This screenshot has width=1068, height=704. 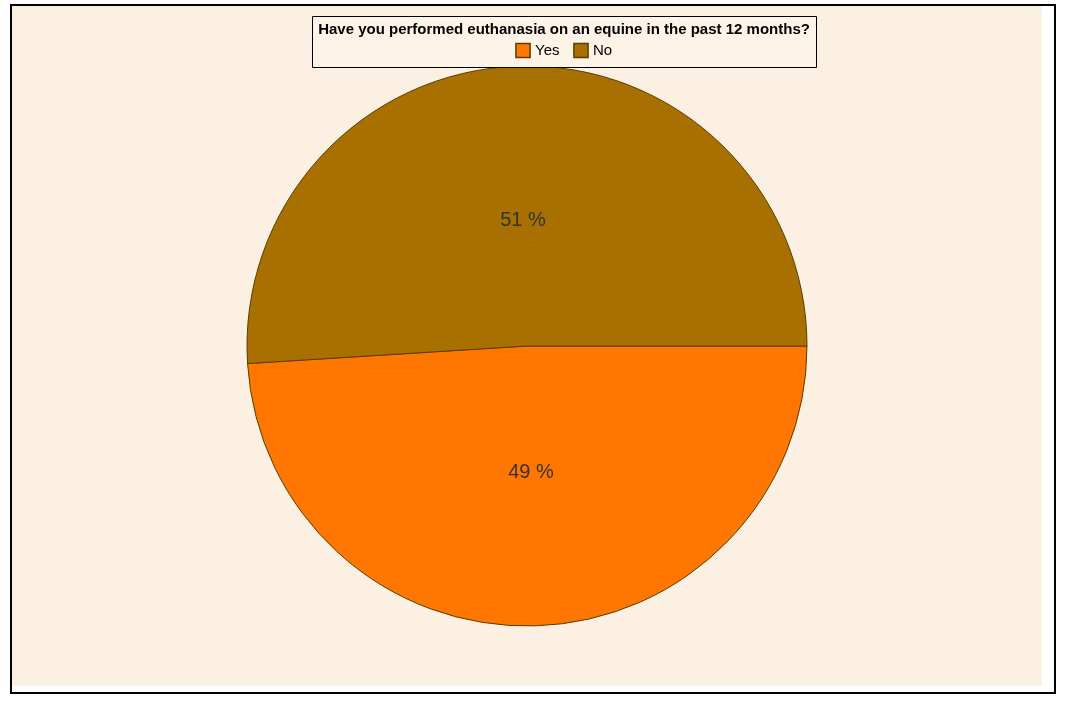 What do you see at coordinates (564, 28) in the screenshot?
I see `legend-title: Have you performed euthanasia on an equine in the past 12 months?` at bounding box center [564, 28].